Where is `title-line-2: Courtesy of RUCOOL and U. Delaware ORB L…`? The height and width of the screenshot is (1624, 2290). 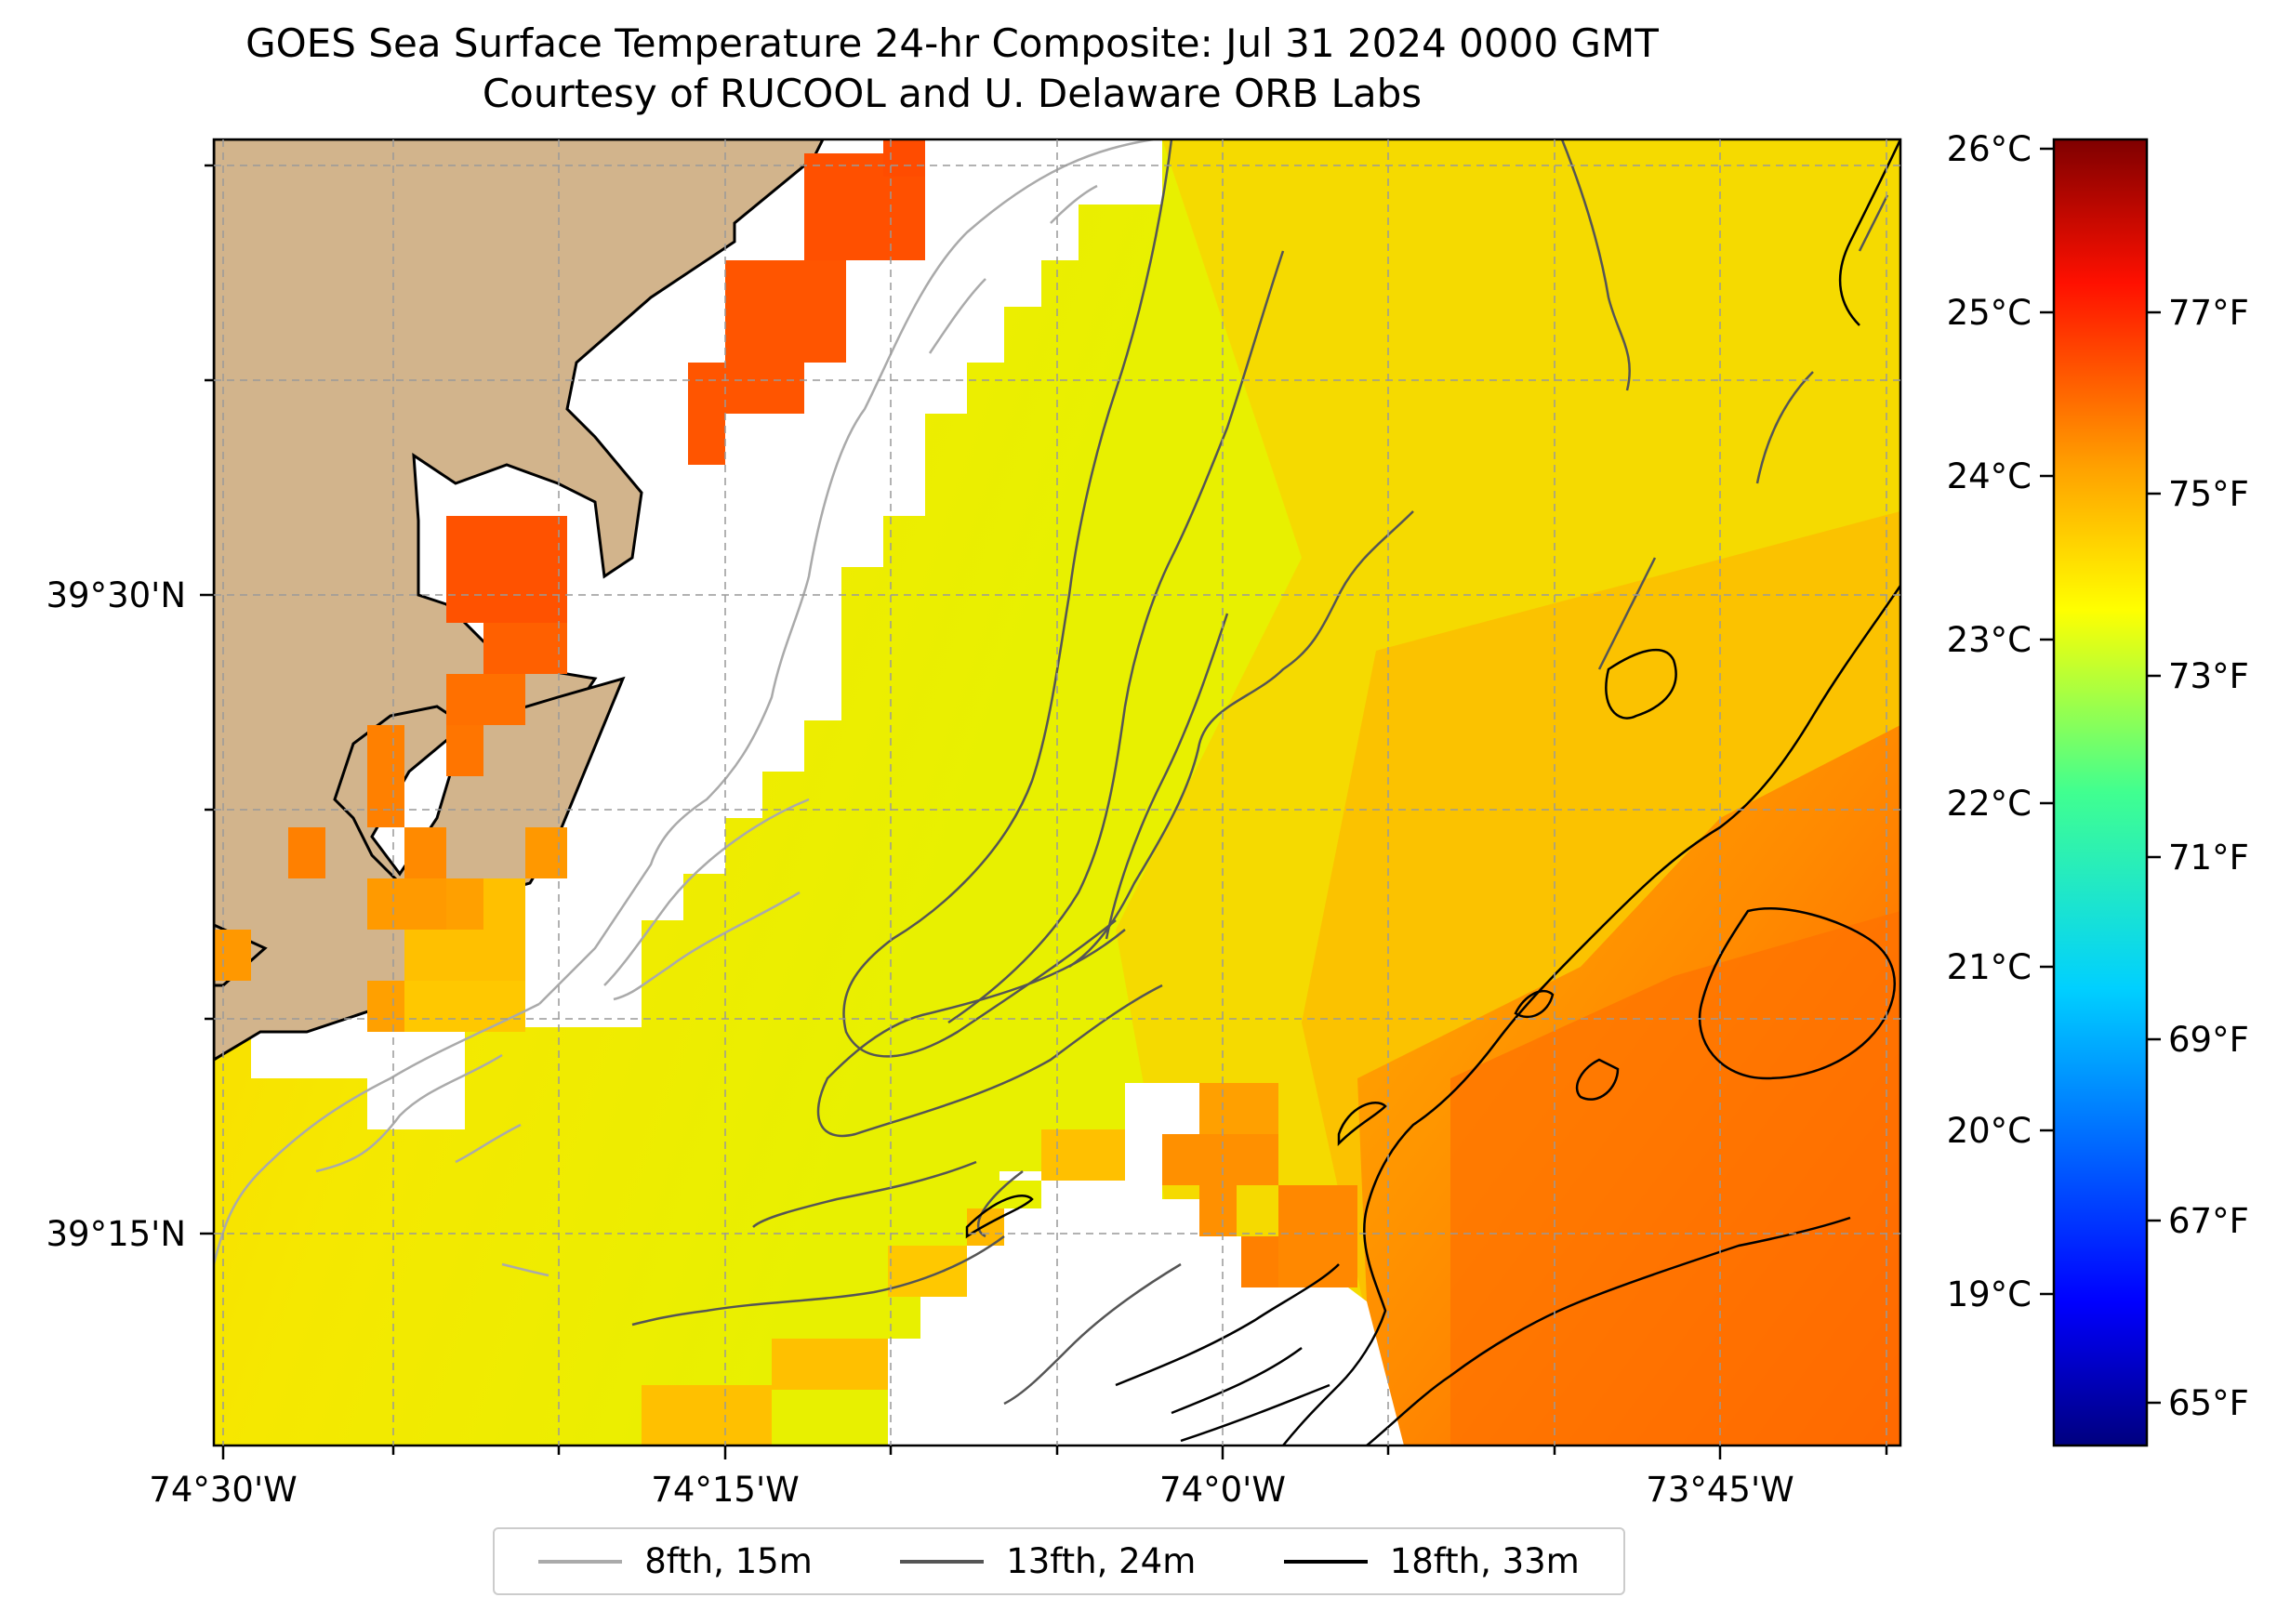 title-line-2: Courtesy of RUCOOL and U. Delaware ORB L… is located at coordinates (952, 94).